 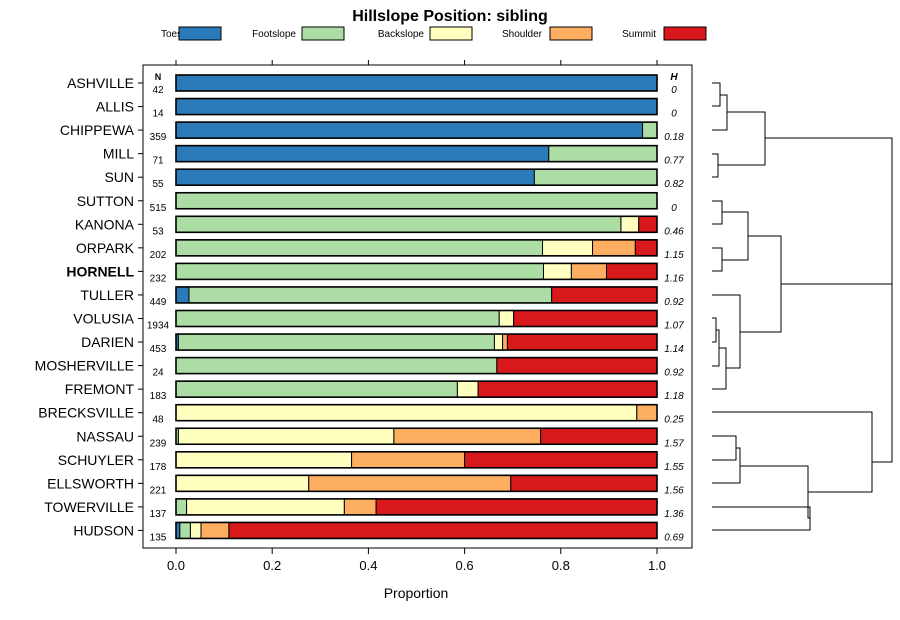 I want to click on row-label-brecksville: BRECKSVILLE, so click(x=86, y=413).